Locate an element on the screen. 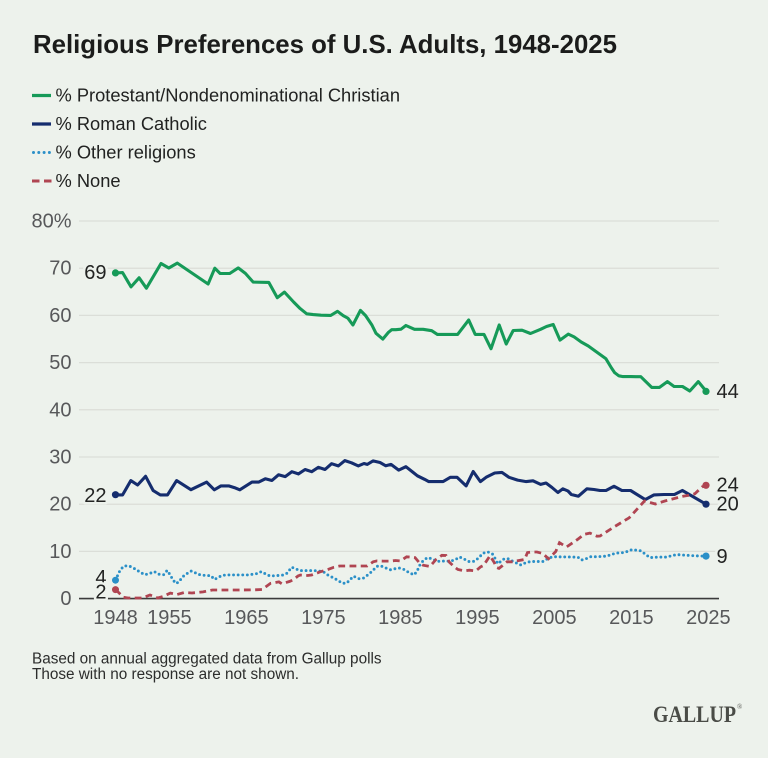  svg-text: 10 is located at coordinates (60, 552).